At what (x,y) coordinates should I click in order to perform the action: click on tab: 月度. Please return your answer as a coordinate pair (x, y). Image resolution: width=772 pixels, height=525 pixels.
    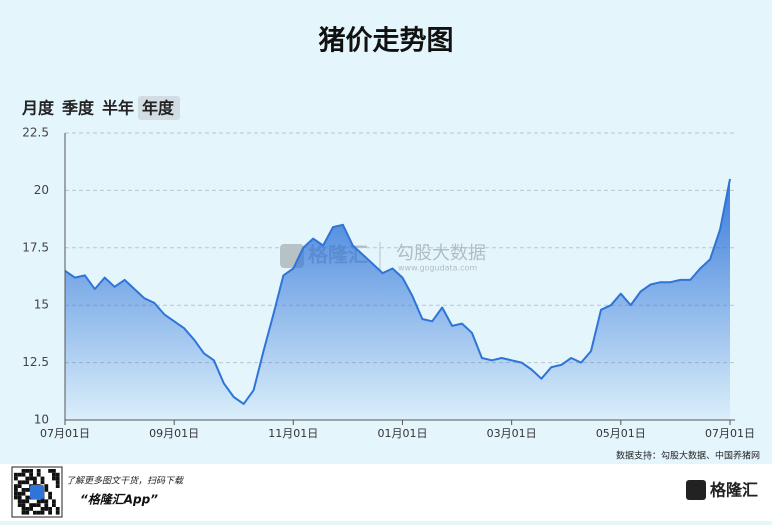
    Looking at the image, I should click on (38, 108).